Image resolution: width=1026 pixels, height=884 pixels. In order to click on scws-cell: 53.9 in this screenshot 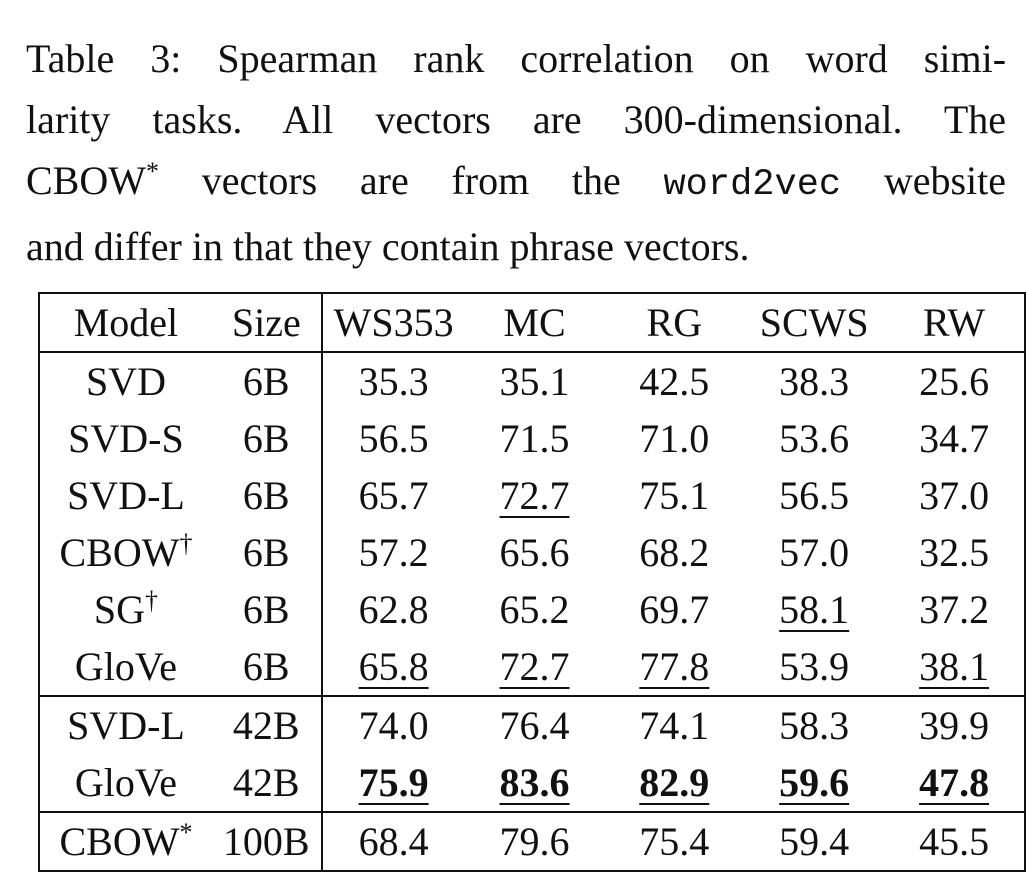, I will do `click(814, 667)`.